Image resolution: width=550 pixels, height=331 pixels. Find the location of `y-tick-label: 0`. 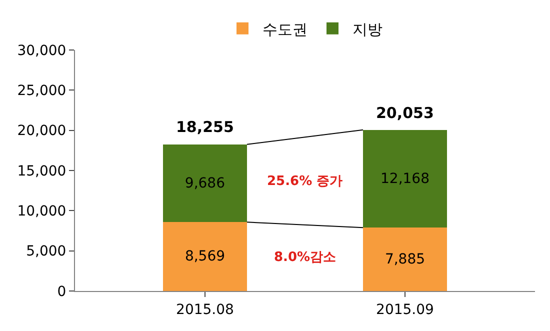

y-tick-label: 0 is located at coordinates (61, 292).